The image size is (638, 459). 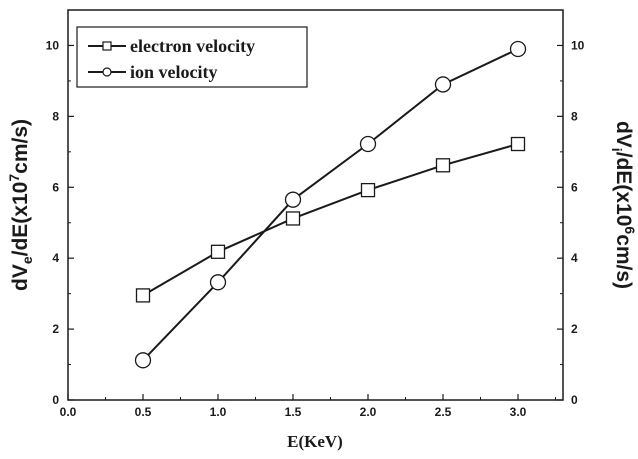 I want to click on right-y-tick-label: 8, so click(x=574, y=116).